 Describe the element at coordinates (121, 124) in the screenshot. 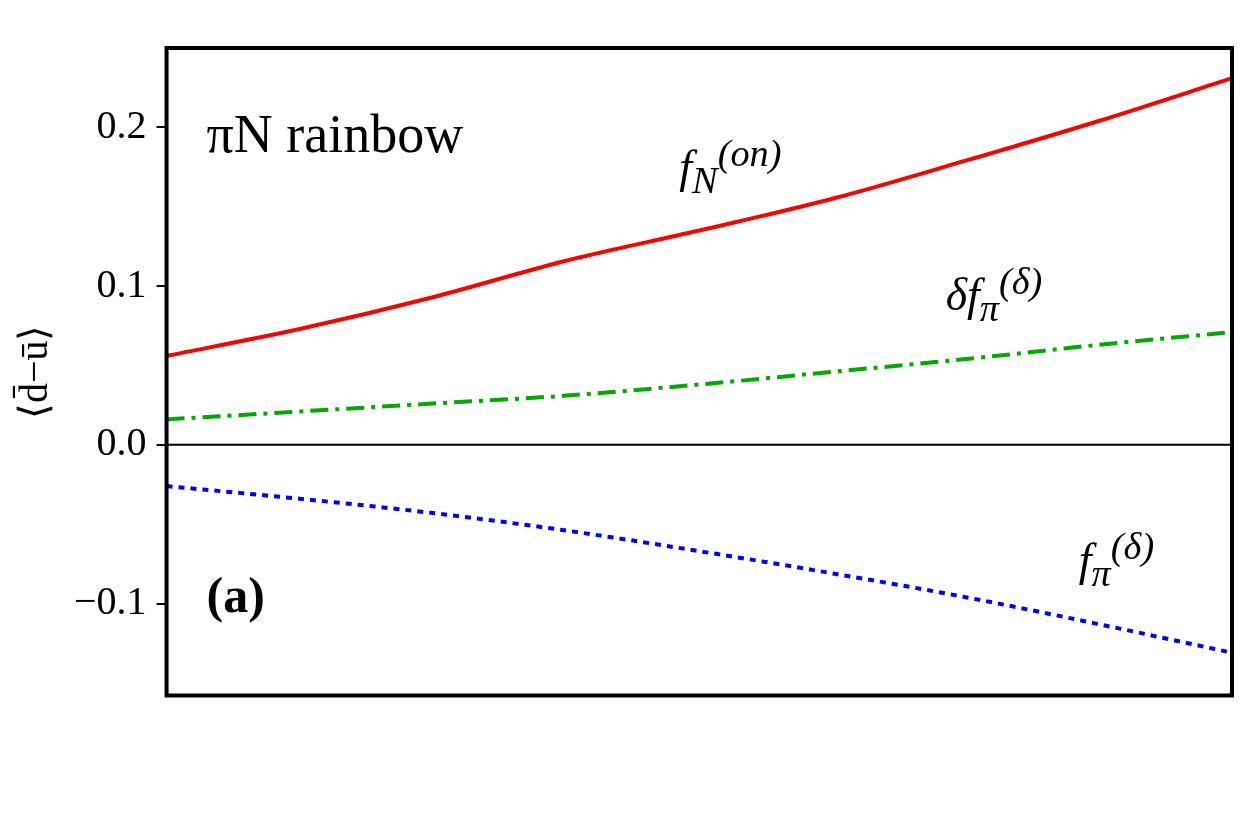

I see `y-tick-label: 0.2` at that location.